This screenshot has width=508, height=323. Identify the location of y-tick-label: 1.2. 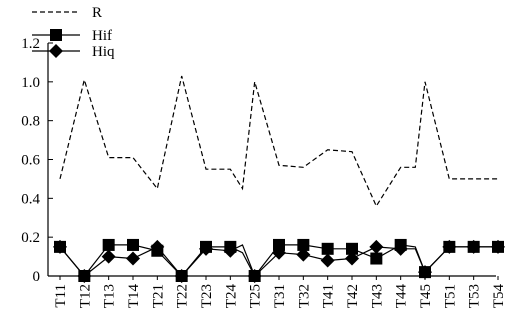
(30, 44).